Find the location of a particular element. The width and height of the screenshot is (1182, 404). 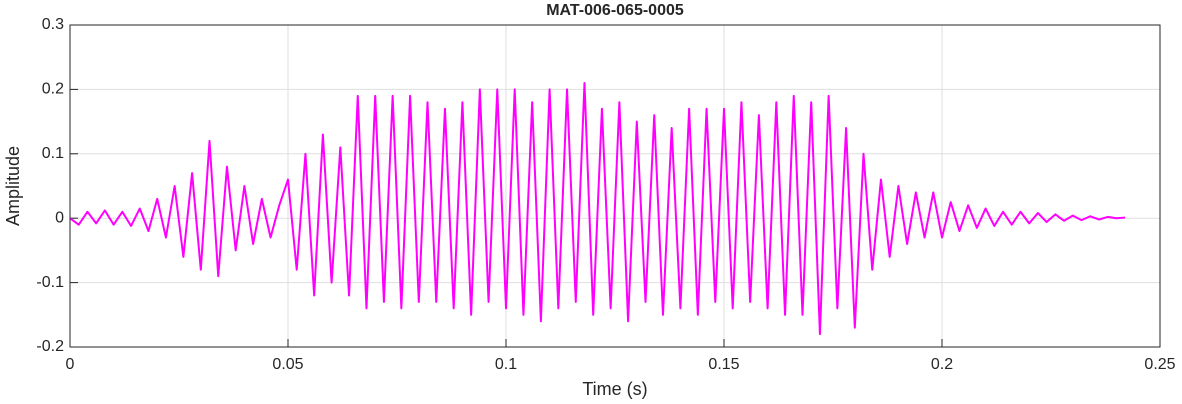

chart-title: MAT-006-065-0005 is located at coordinates (615, 10).